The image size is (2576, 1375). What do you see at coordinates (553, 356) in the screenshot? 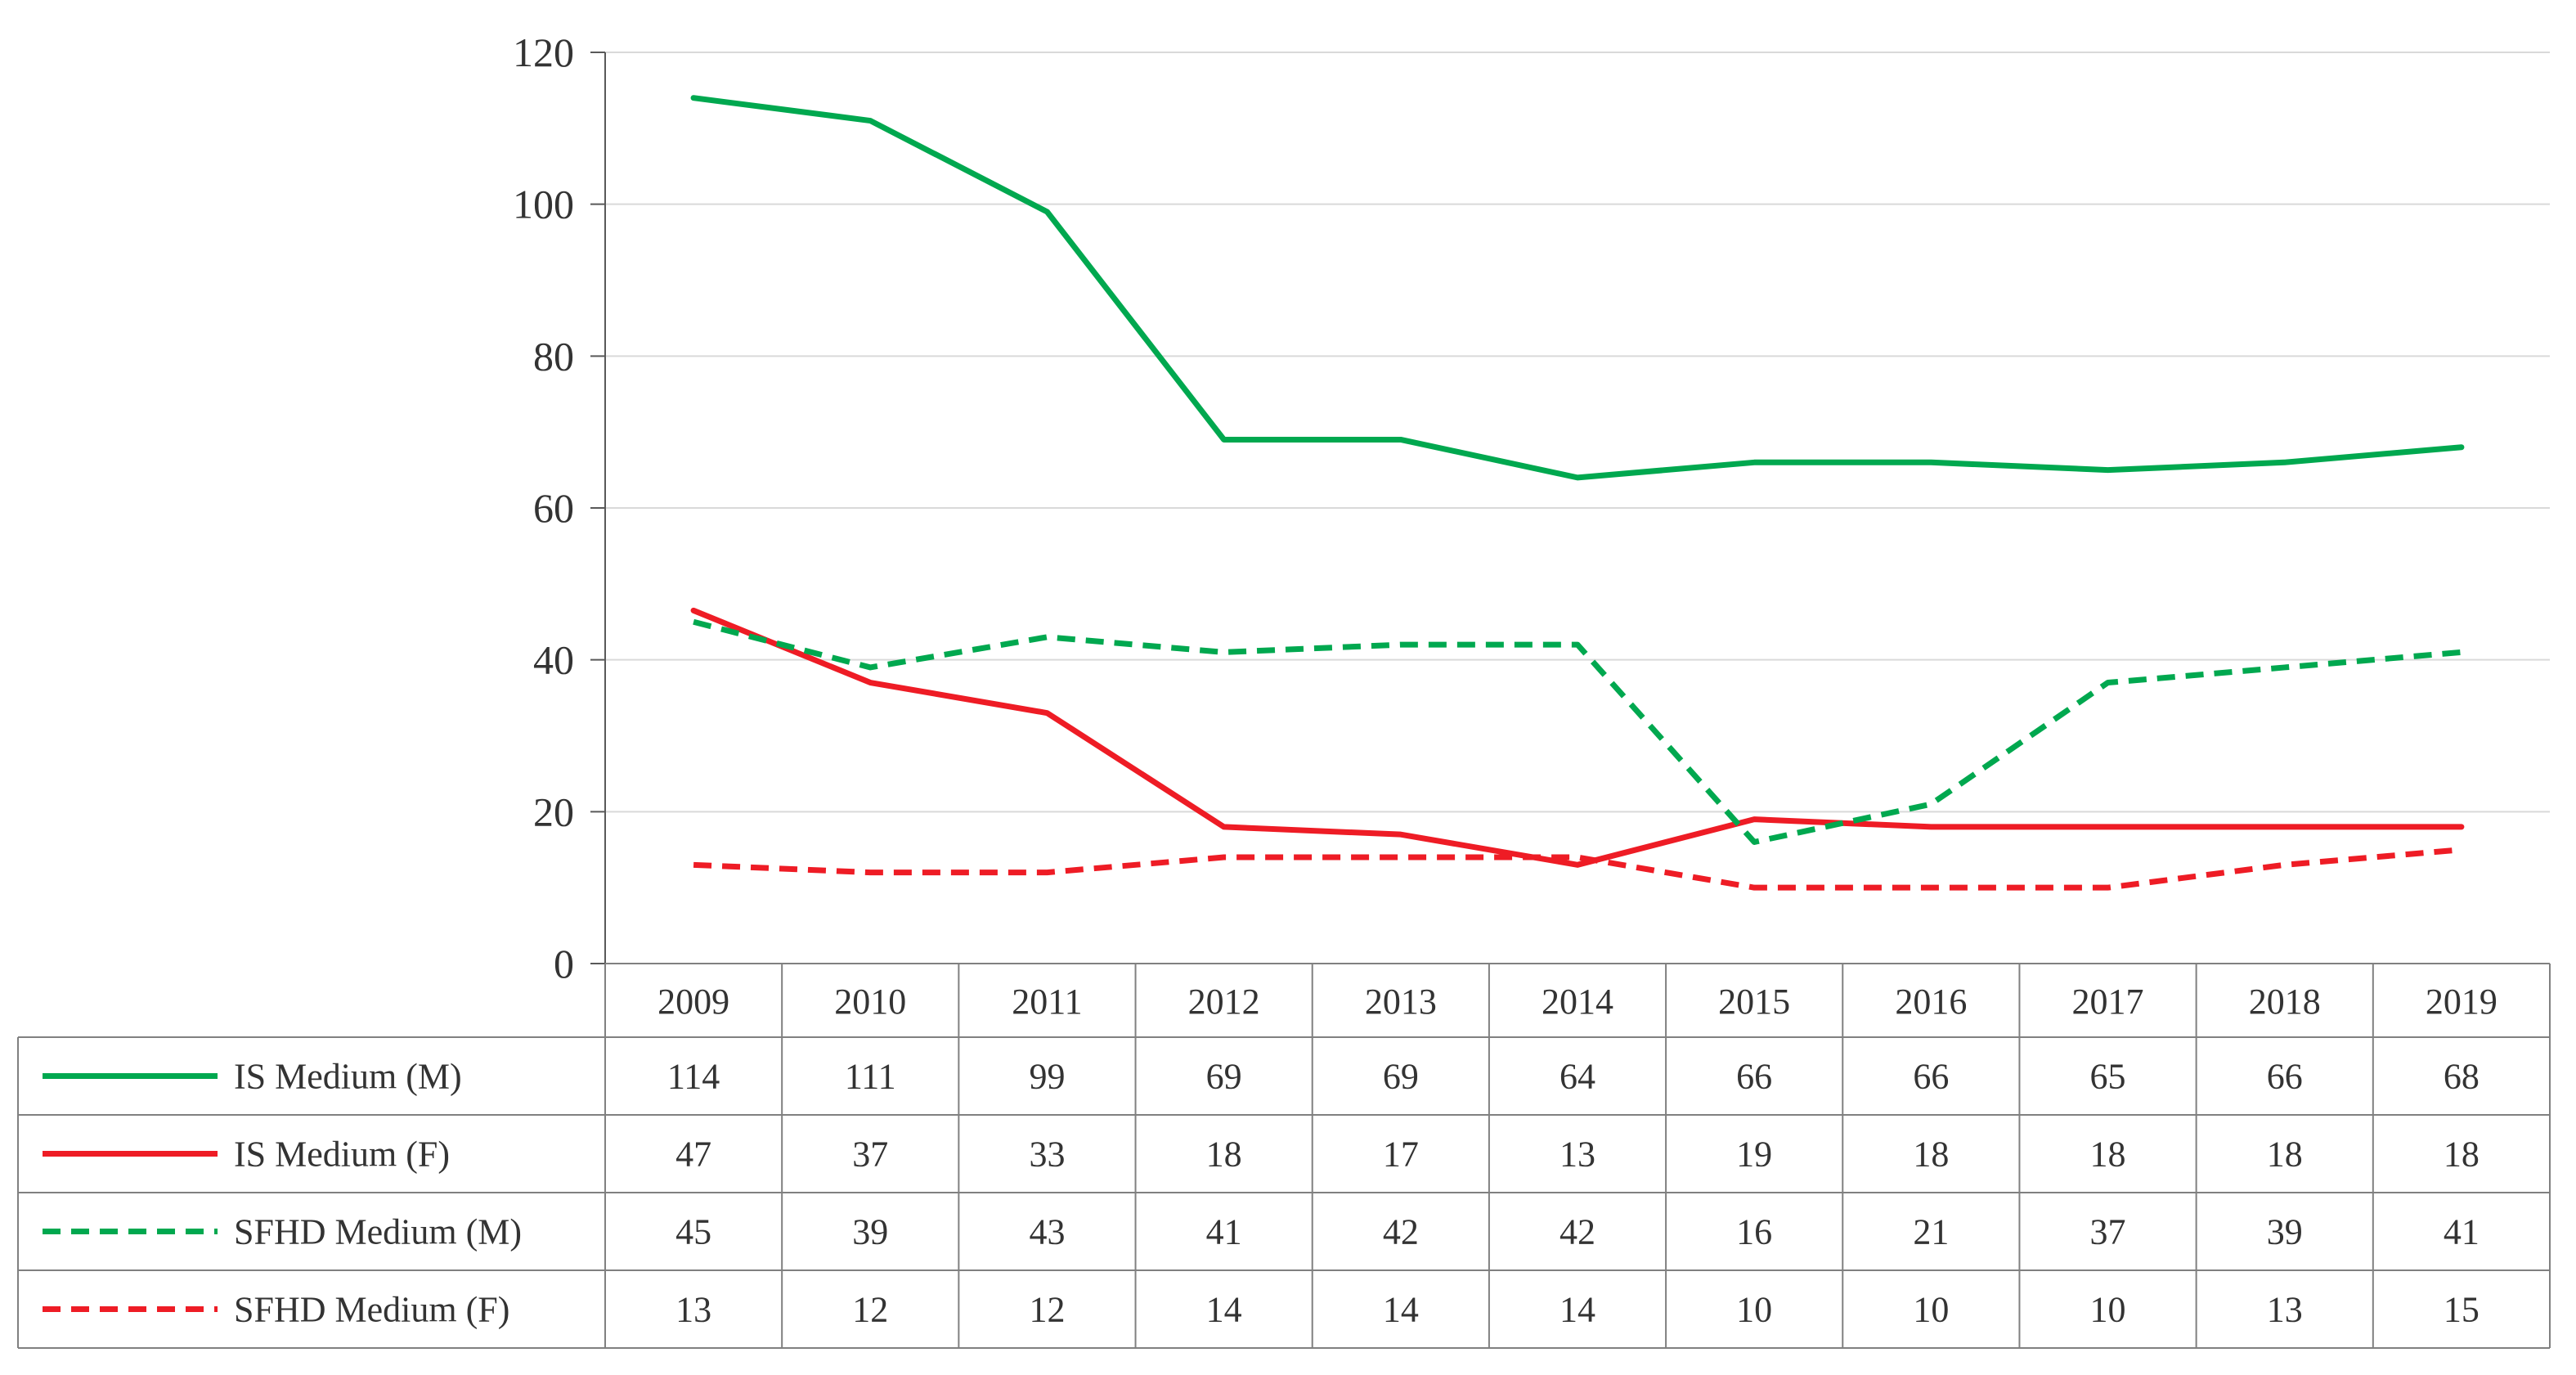
I see `y-tick-label: 80` at bounding box center [553, 356].